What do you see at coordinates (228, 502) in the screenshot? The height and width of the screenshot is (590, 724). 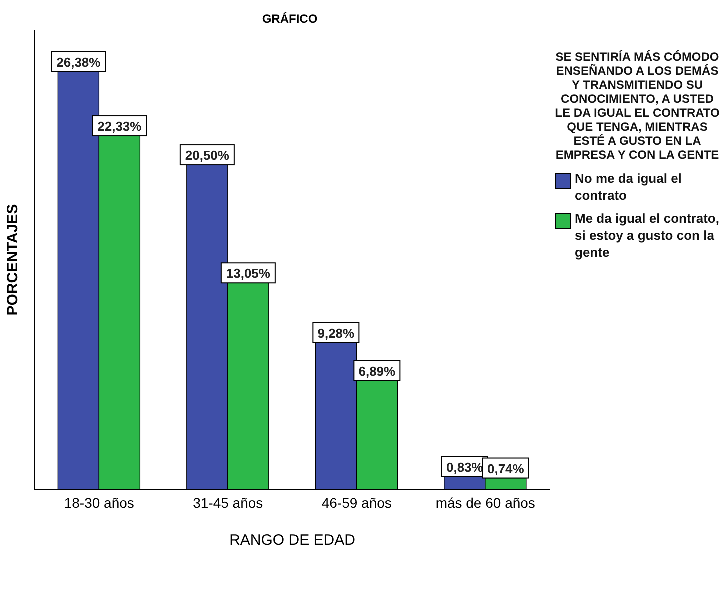 I see `x-tick-label: 31-45 años` at bounding box center [228, 502].